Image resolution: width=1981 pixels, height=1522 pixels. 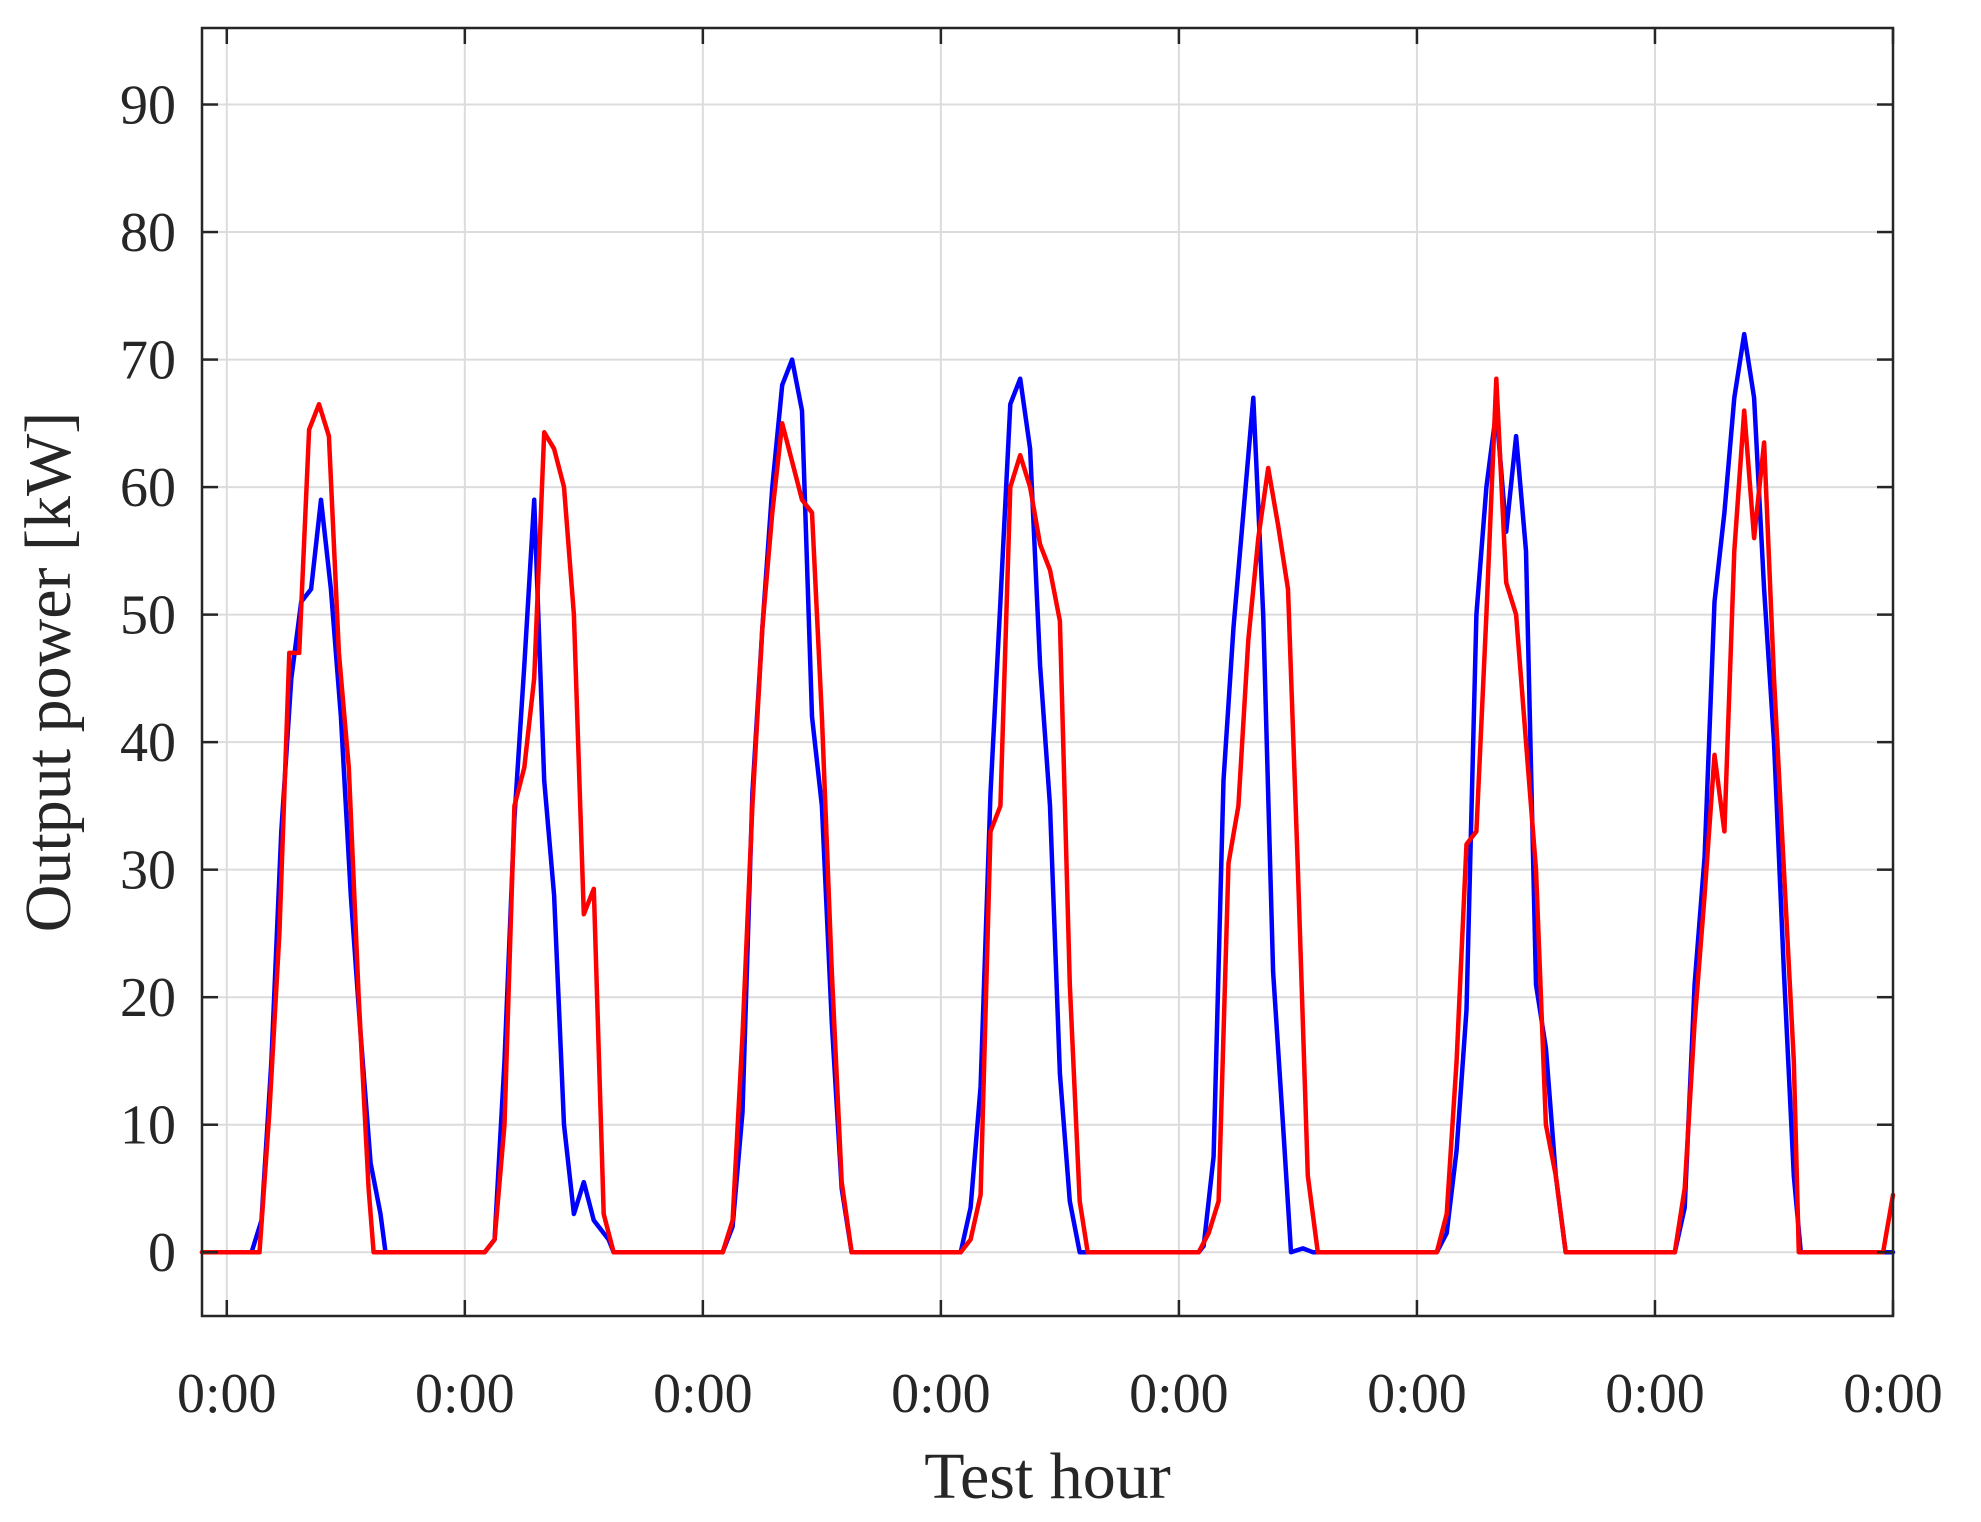 What do you see at coordinates (162, 1253) in the screenshot?
I see `y-tick-label: 0` at bounding box center [162, 1253].